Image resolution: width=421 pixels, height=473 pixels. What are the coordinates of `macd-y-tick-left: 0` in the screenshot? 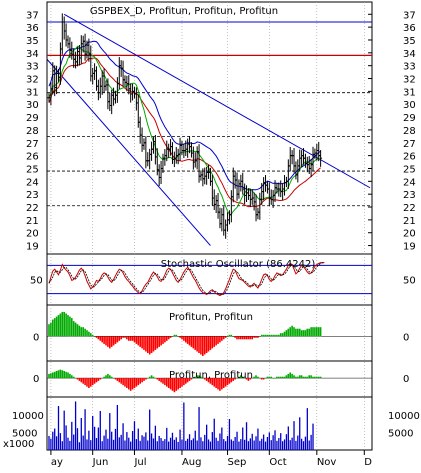 It's located at (36, 337).